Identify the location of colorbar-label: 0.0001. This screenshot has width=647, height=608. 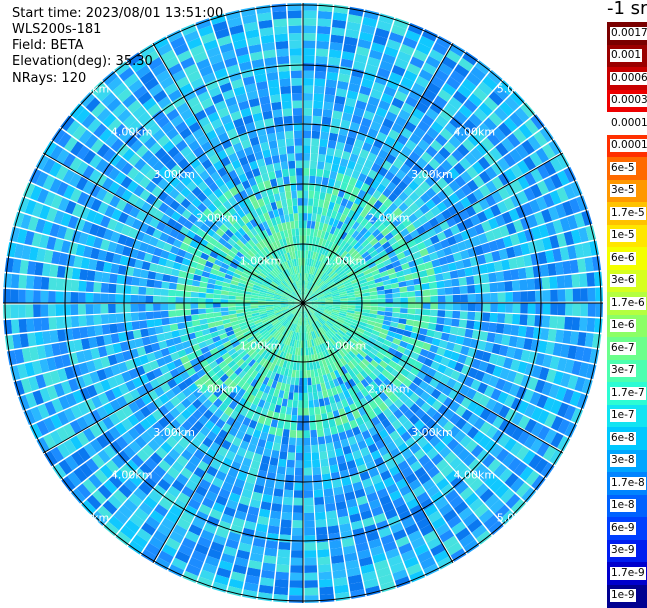
(628, 145).